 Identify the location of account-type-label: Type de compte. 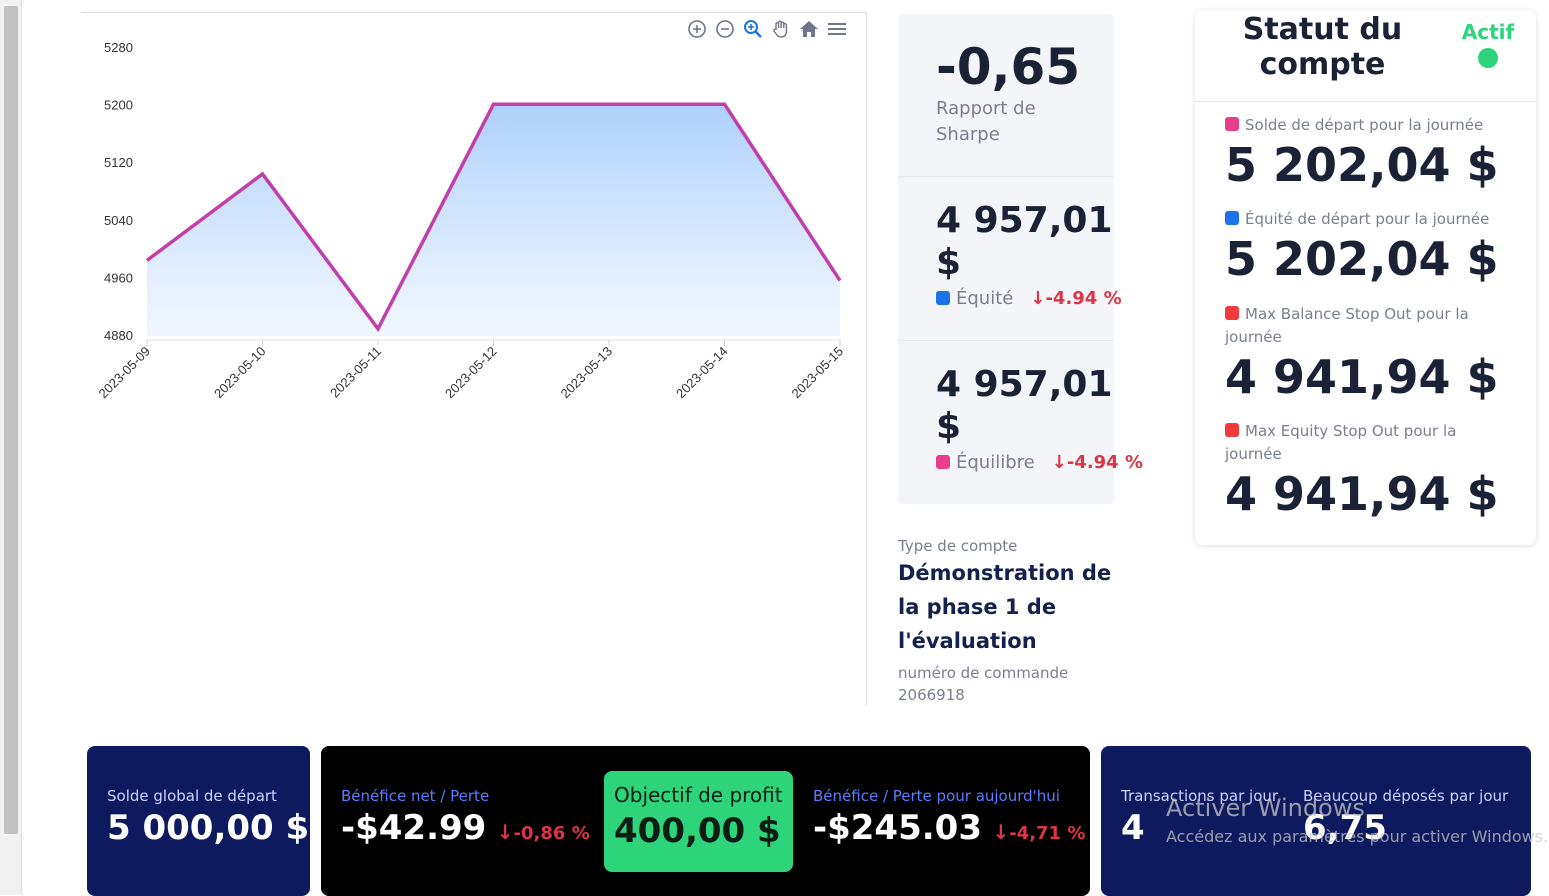
(958, 546).